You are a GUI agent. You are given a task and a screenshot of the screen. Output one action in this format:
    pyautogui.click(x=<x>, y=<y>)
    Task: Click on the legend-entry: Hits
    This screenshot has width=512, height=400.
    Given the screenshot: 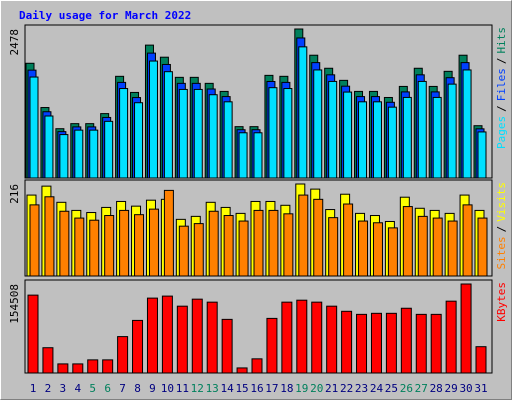 What is the action you would take?
    pyautogui.click(x=501, y=40)
    